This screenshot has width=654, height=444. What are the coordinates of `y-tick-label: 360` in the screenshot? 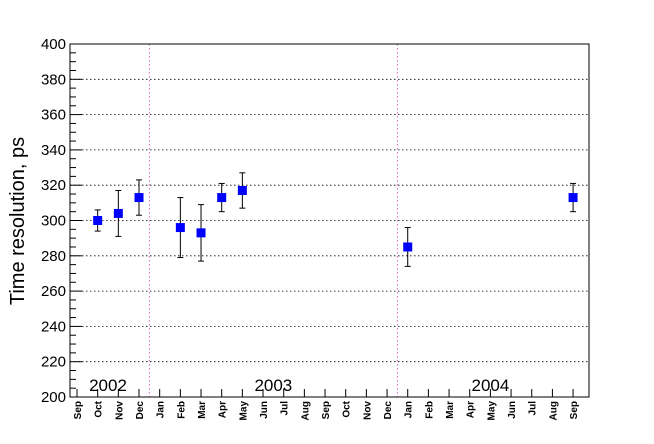 It's located at (53, 115).